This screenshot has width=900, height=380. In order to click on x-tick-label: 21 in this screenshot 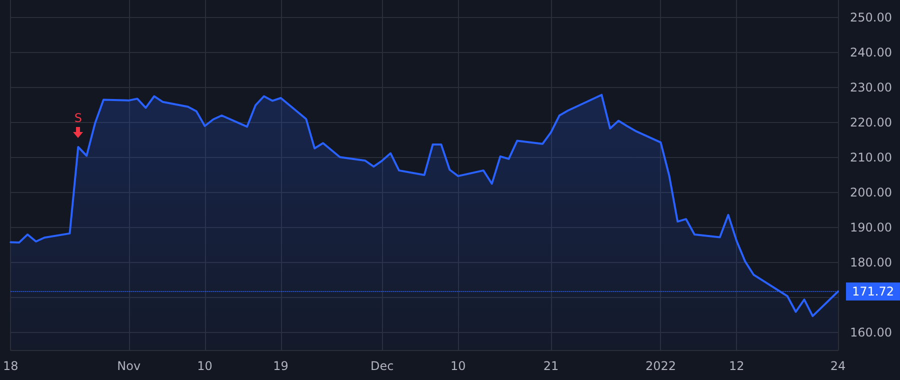, I will do `click(551, 366)`.